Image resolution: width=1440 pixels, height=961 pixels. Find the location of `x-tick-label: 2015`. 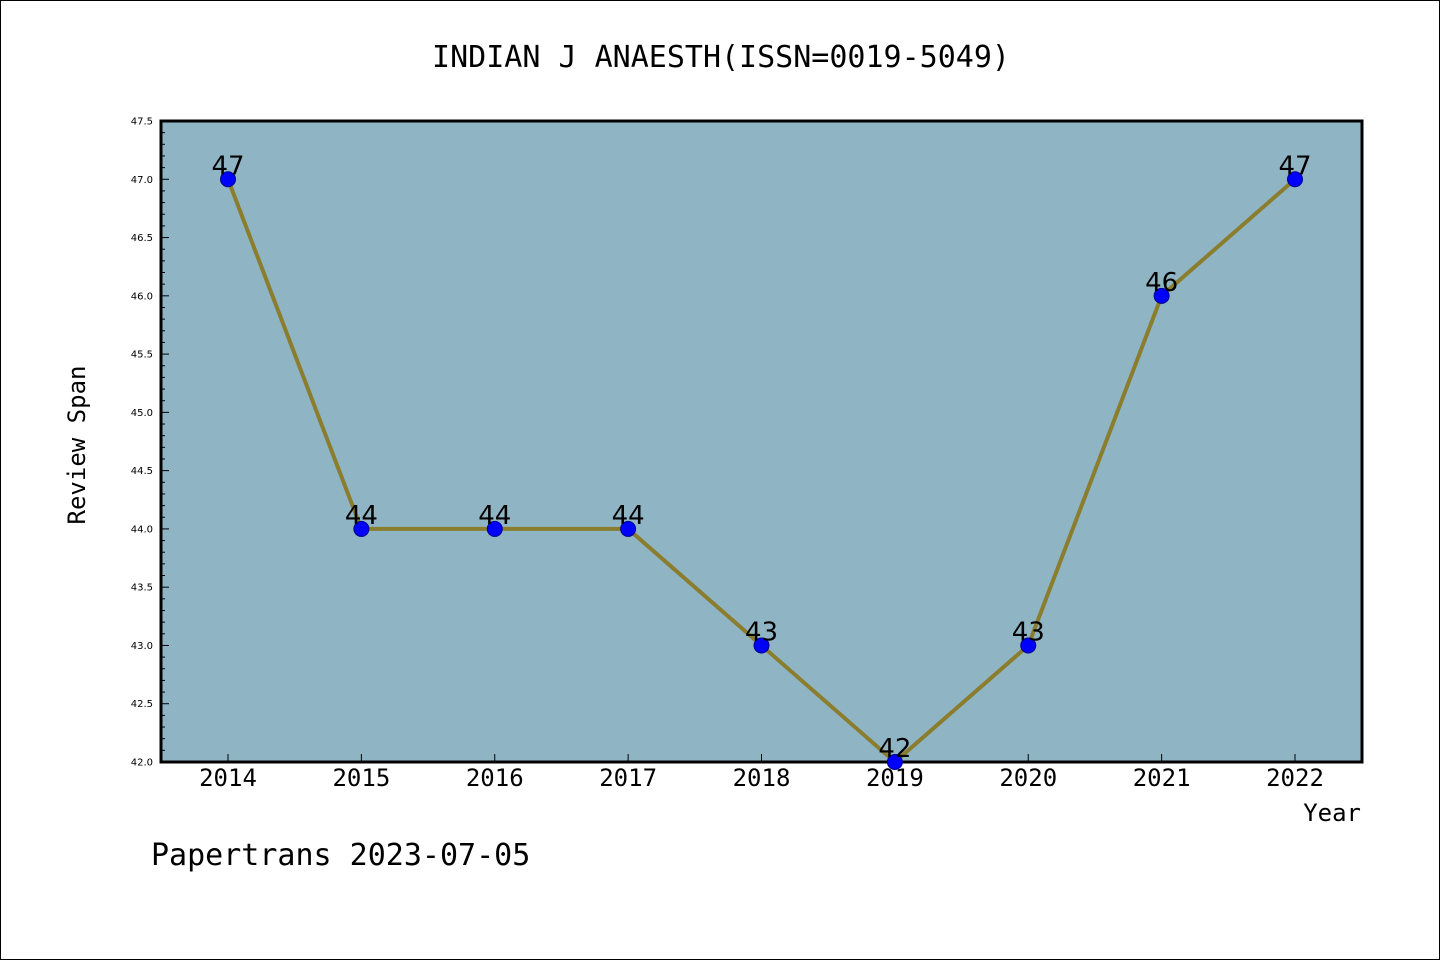

x-tick-label: 2015 is located at coordinates (361, 778).